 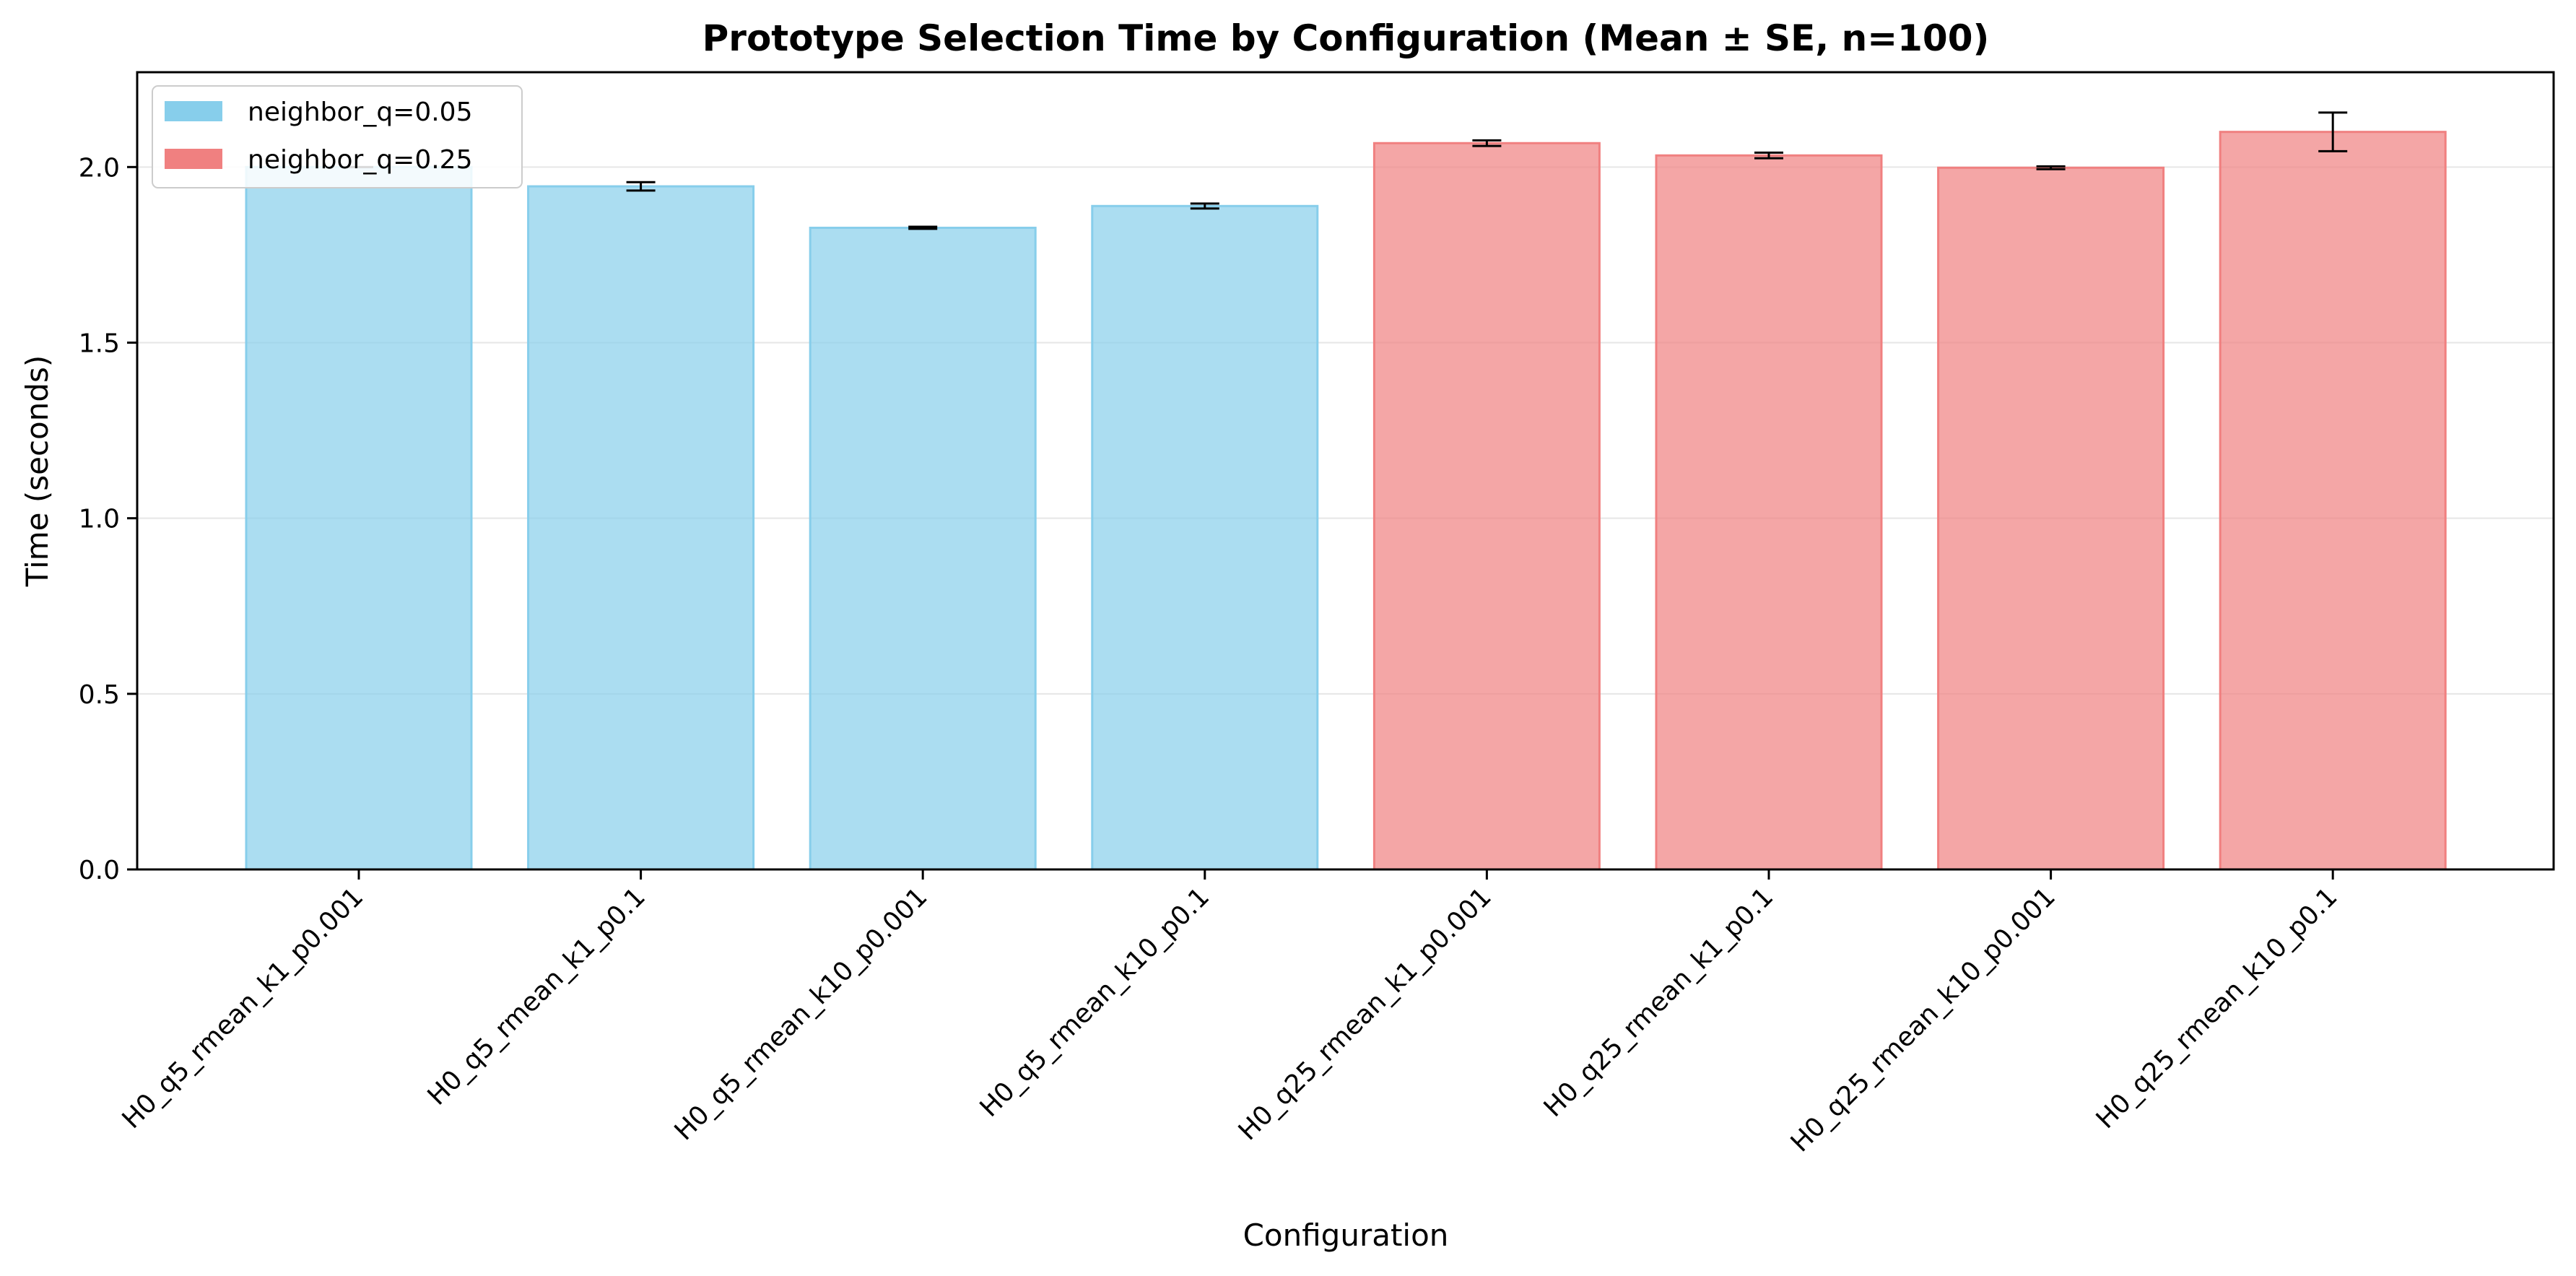 What do you see at coordinates (1659, 1003) in the screenshot?
I see `x-tick-label: H0_q25_rmean_k1_p0.1` at bounding box center [1659, 1003].